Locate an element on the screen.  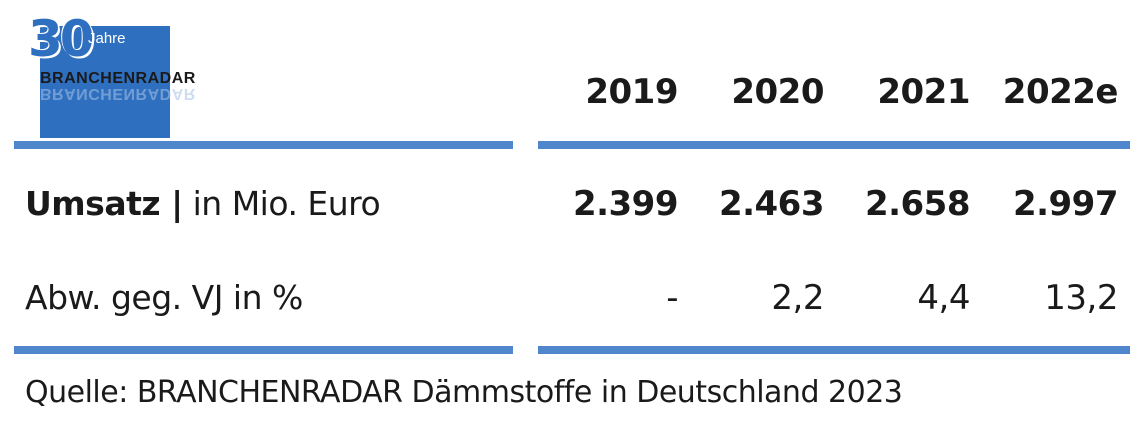
bottom-rule-right is located at coordinates (834, 350).